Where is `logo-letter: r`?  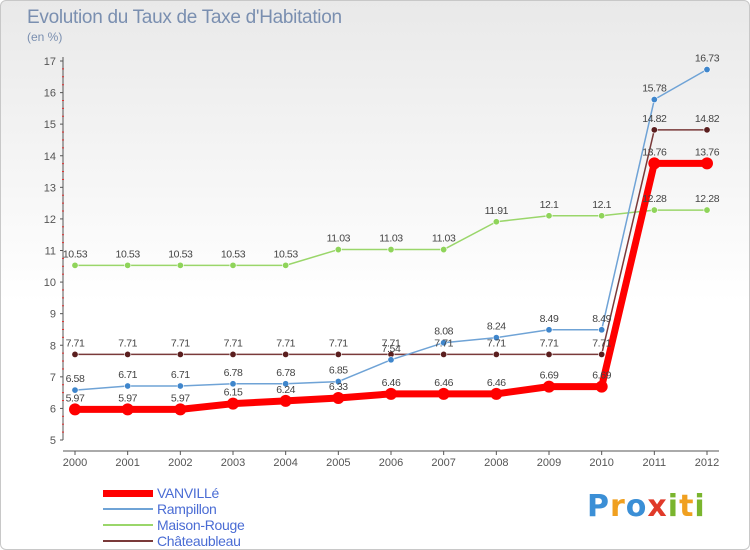 logo-letter: r is located at coordinates (618, 506).